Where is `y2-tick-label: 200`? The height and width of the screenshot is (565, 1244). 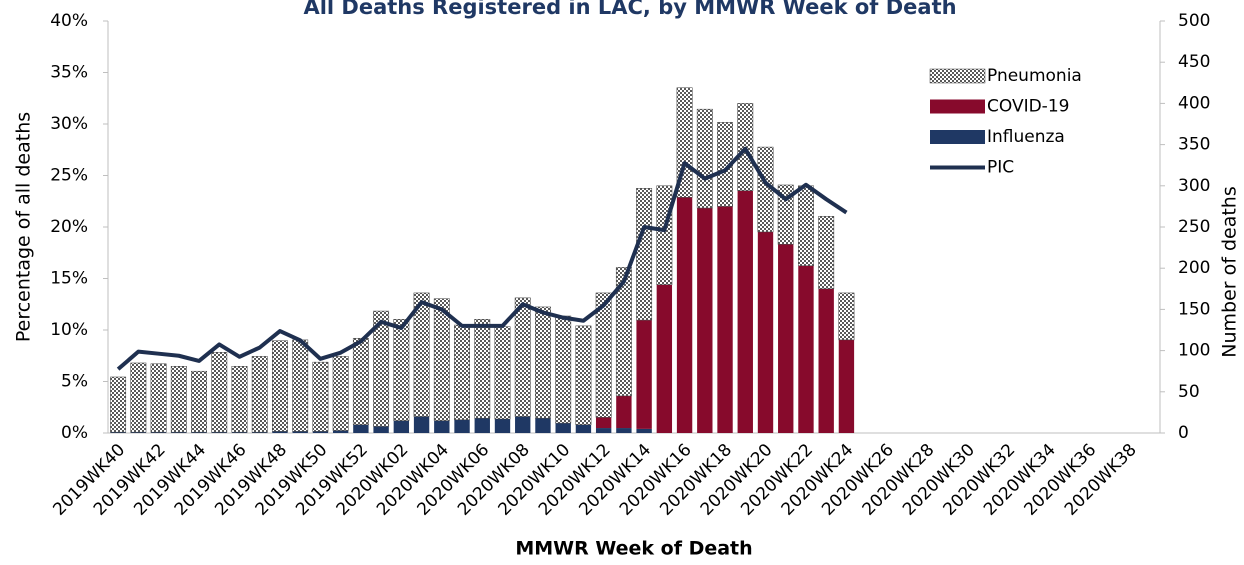
y2-tick-label: 200 is located at coordinates (1194, 268).